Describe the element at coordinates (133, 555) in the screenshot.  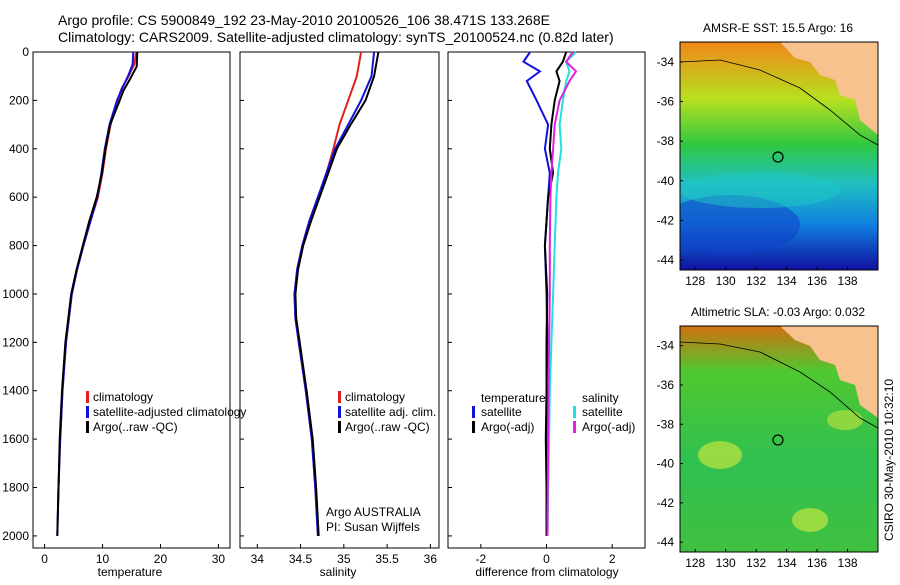
I see `temperature-x-axis: 0 10 20 30` at that location.